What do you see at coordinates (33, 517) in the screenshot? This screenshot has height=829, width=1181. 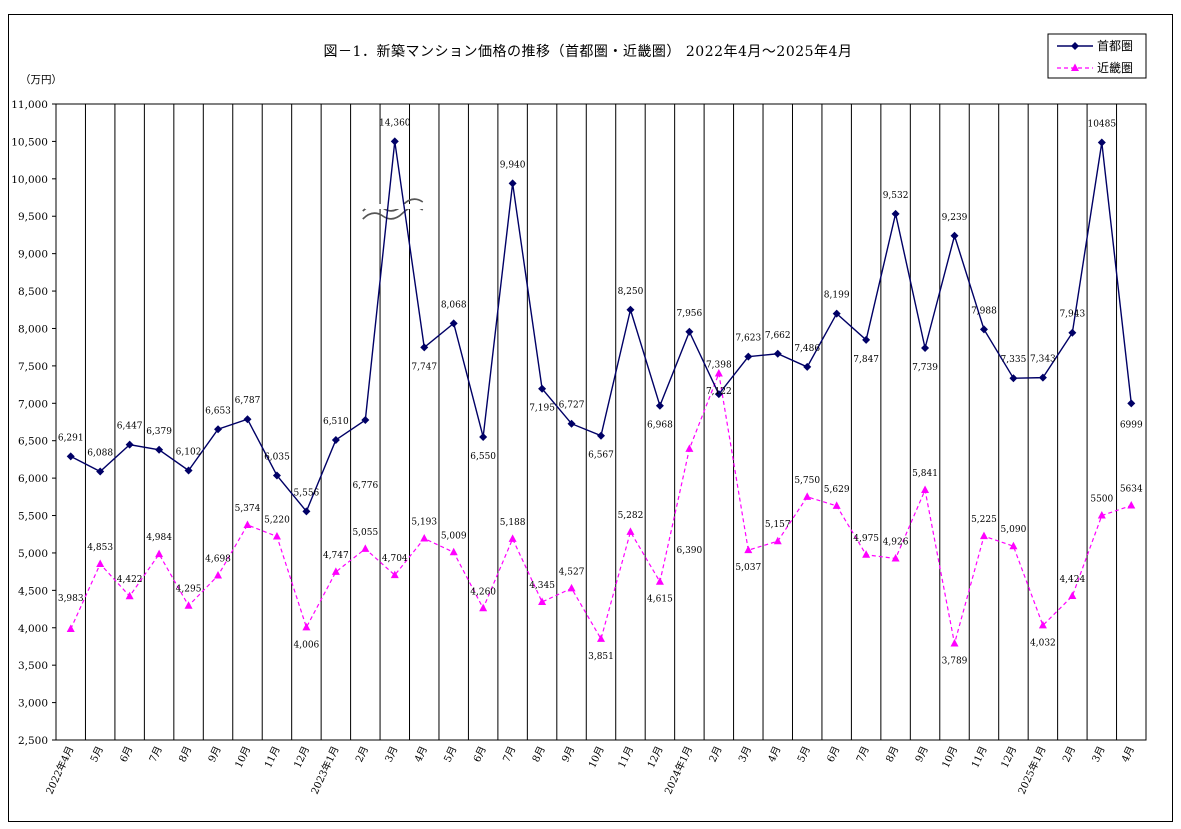 I see `y-tick-label: 5,500` at bounding box center [33, 517].